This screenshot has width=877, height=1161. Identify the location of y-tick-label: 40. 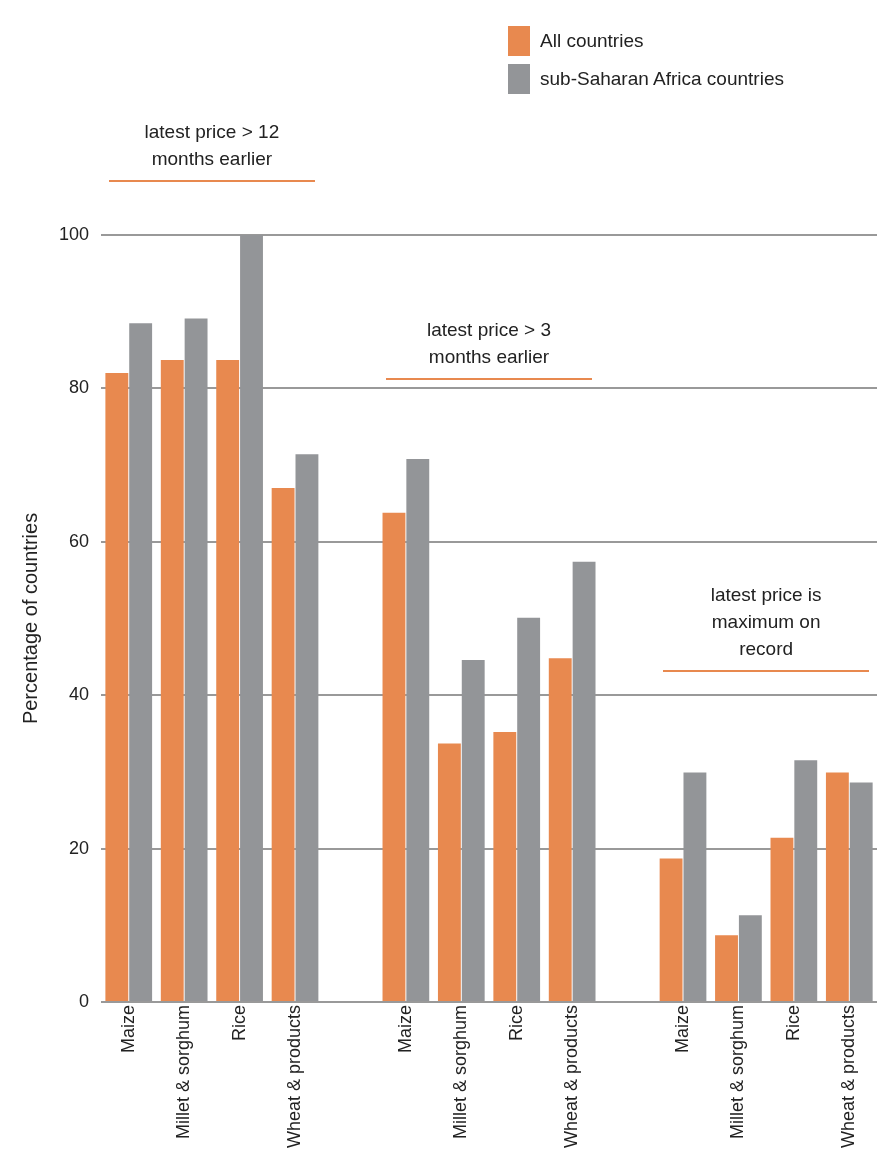
(79, 694).